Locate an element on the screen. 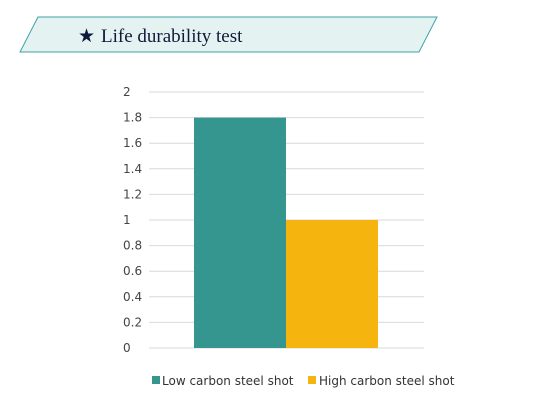  y-tick-label: 1 is located at coordinates (127, 220).